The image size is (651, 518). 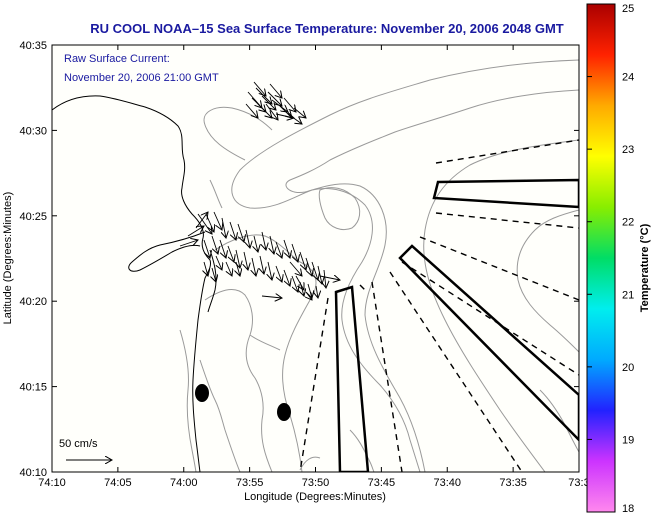 I want to click on colorbar, so click(x=601, y=258).